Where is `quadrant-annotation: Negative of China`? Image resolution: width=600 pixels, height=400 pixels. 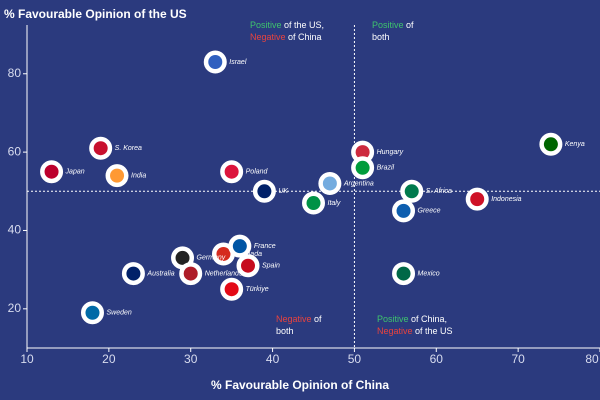
quadrant-annotation: Negative of China is located at coordinates (286, 37).